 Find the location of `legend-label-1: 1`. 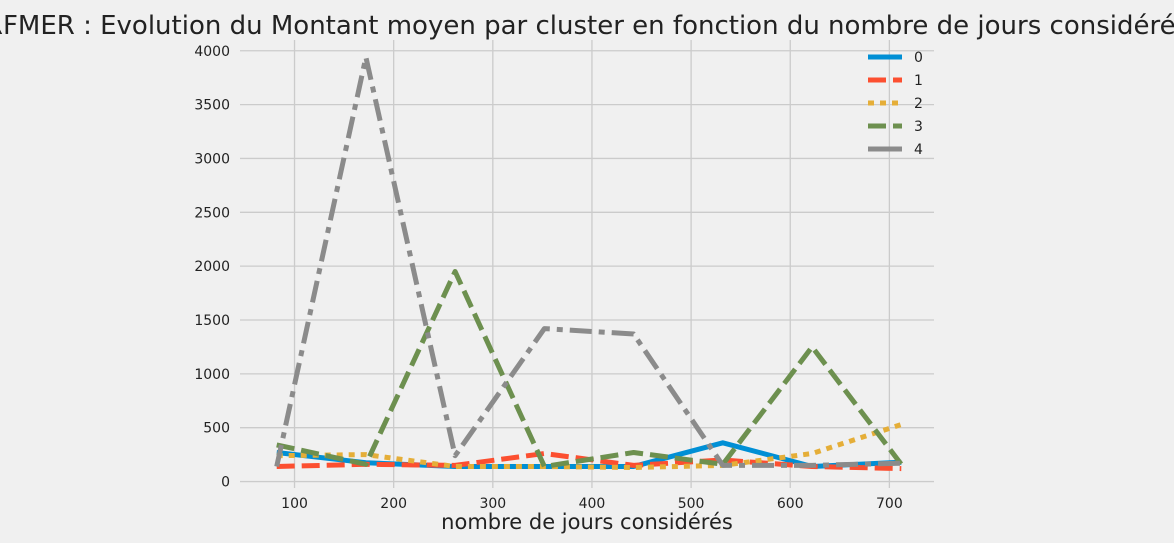

legend-label-1: 1 is located at coordinates (918, 81).